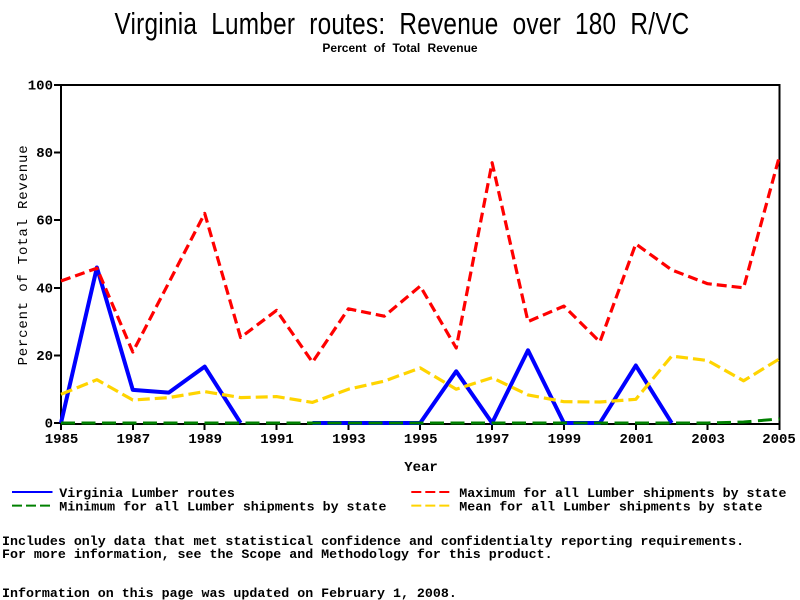 Image resolution: width=800 pixels, height=600 pixels. I want to click on svg-text: 1989, so click(205, 440).